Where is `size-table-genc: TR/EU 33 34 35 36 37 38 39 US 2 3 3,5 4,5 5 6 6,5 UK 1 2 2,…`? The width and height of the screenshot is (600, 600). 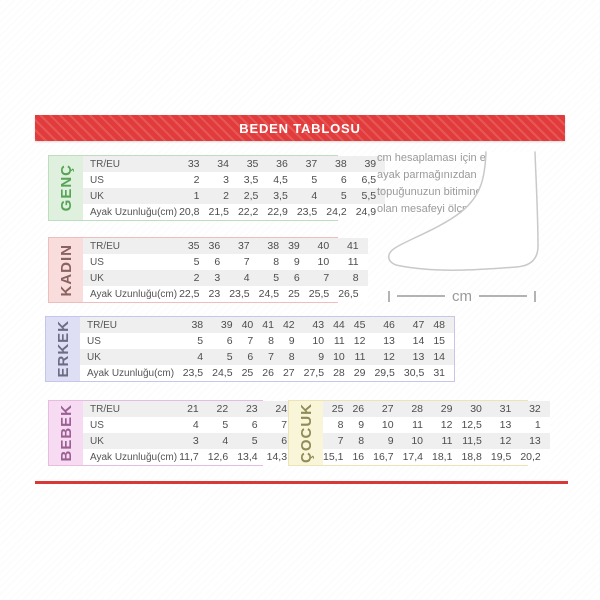 size-table-genc: TR/EU 33 34 35 36 37 38 39 US 2 3 3,5 4,5 5 6 6,5 UK 1 2 2,… is located at coordinates (234, 188).